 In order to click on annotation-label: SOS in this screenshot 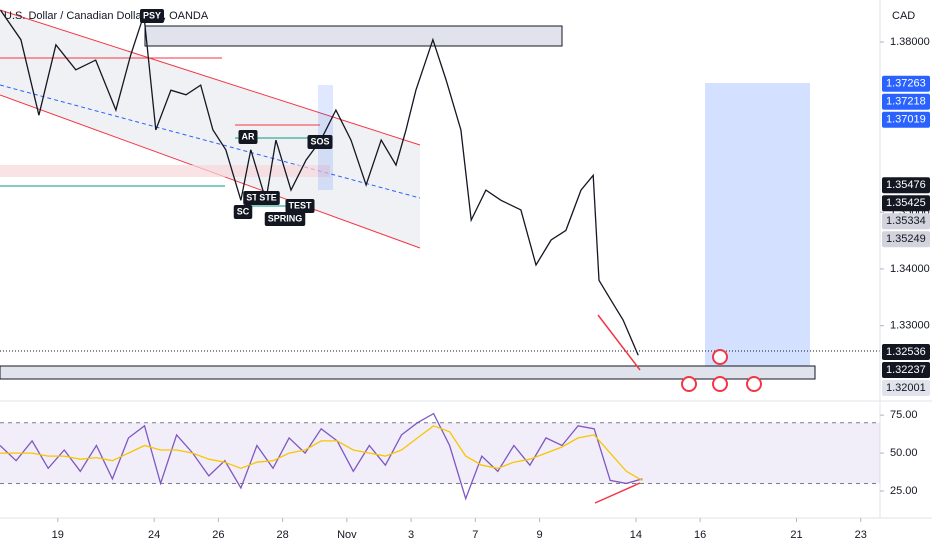, I will do `click(319, 141)`.